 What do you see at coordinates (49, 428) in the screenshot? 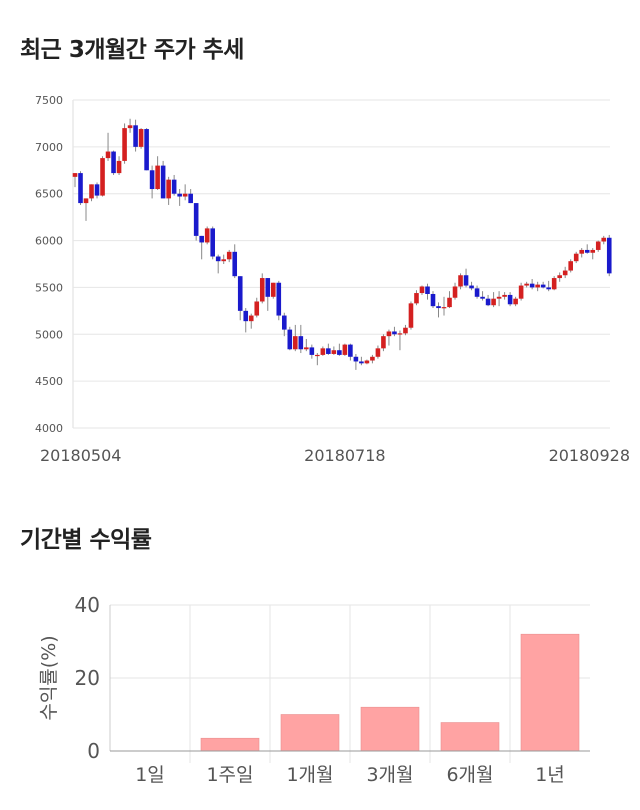
I see `y-tick-label: 4000` at bounding box center [49, 428].